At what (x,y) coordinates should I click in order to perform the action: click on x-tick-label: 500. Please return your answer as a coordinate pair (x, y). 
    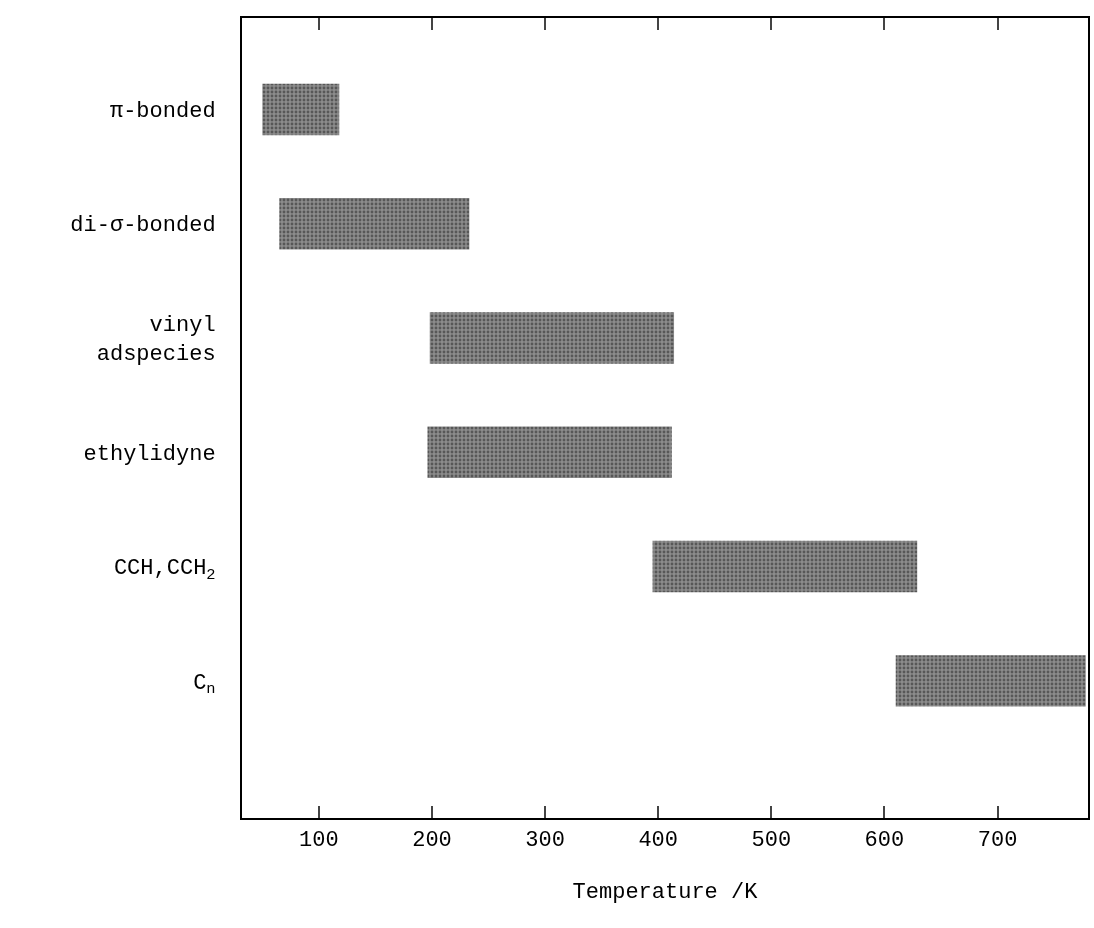
    Looking at the image, I should click on (771, 841).